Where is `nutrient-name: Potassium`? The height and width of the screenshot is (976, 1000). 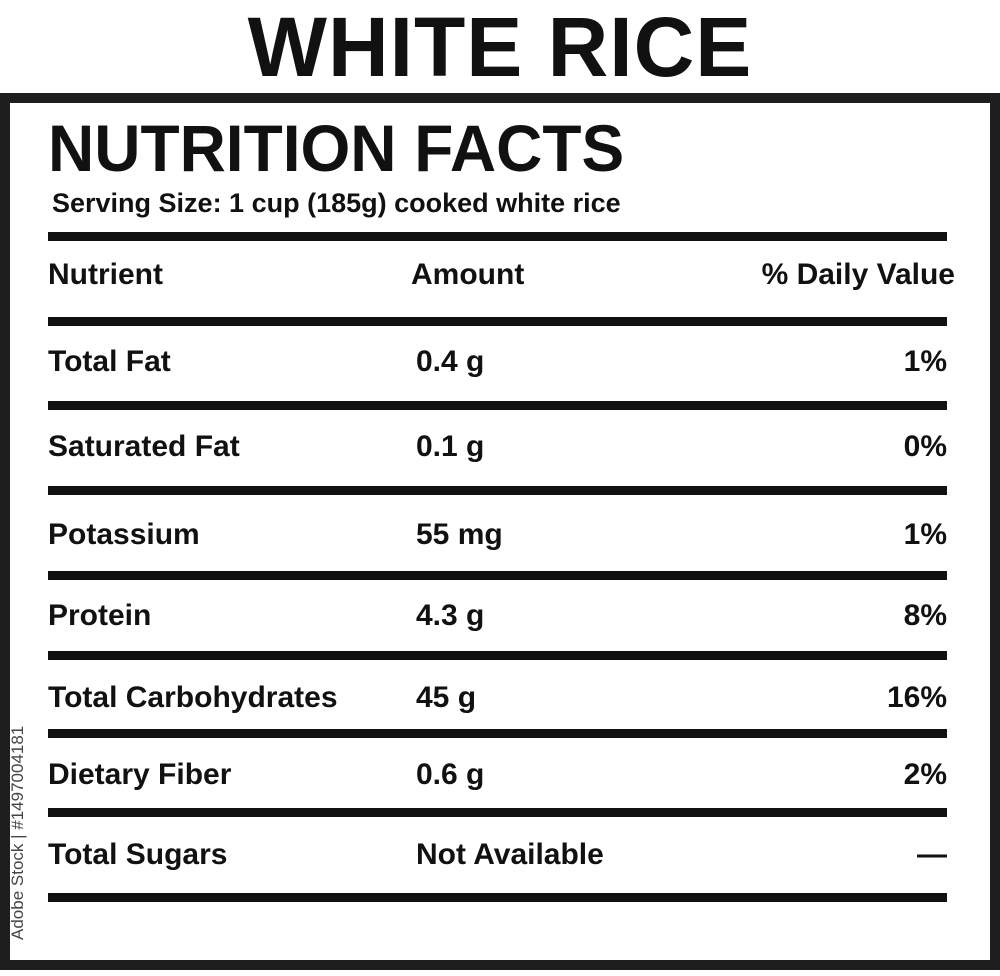 nutrient-name: Potassium is located at coordinates (124, 534).